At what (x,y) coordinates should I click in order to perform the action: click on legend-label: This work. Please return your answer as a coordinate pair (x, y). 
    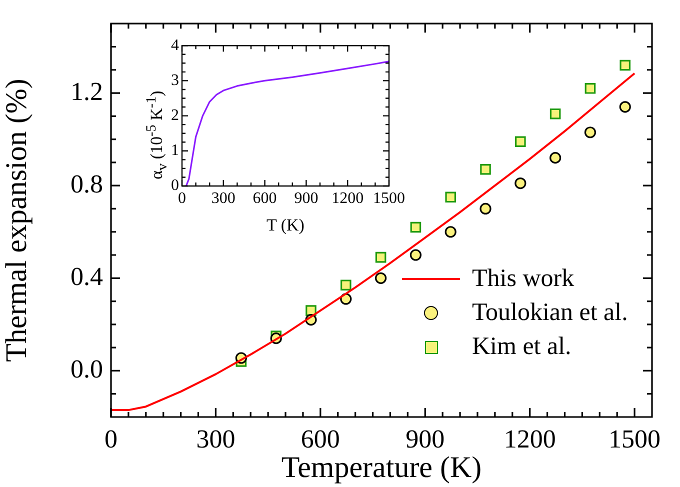
    Looking at the image, I should click on (523, 279).